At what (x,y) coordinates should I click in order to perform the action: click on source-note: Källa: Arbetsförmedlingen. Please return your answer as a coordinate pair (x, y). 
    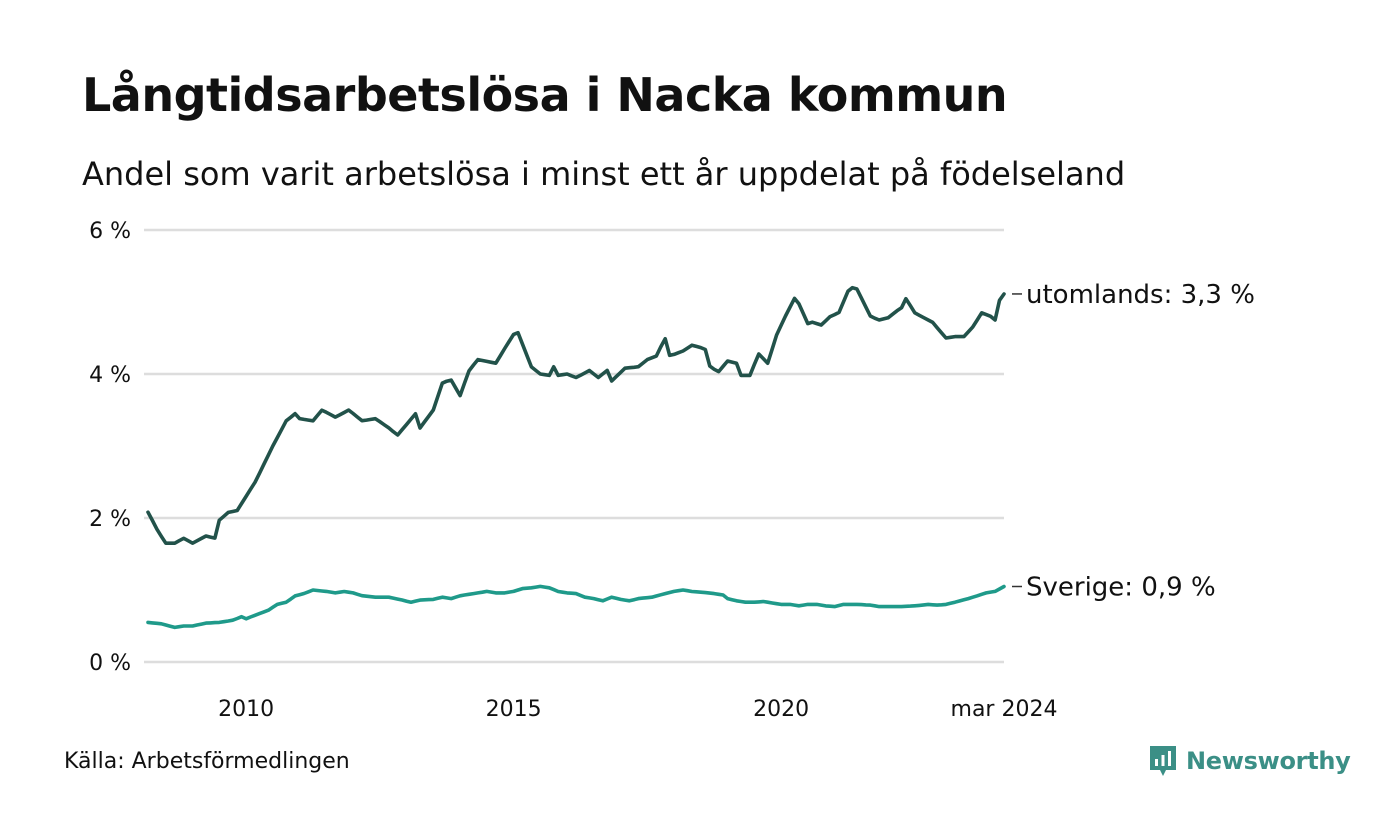
    Looking at the image, I should click on (207, 761).